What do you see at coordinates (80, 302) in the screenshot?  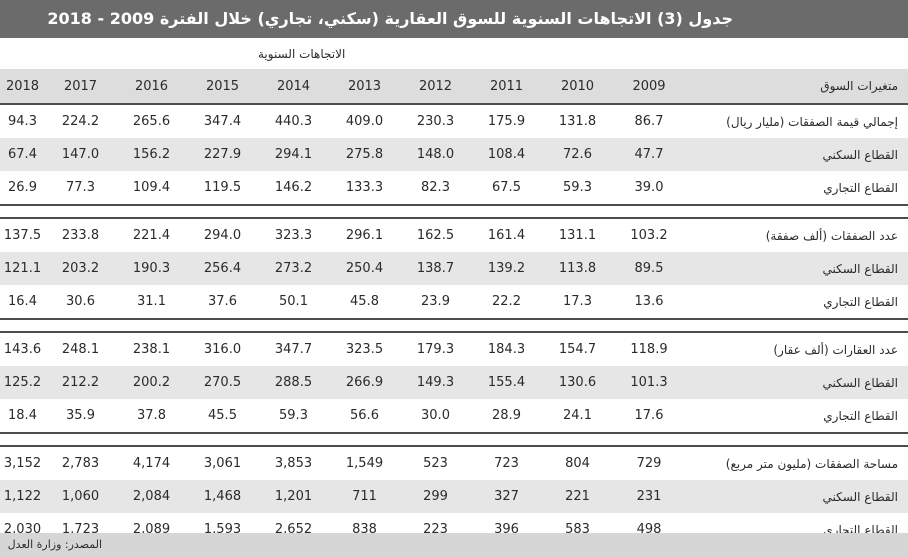 I see `value-cell: 30.6` at bounding box center [80, 302].